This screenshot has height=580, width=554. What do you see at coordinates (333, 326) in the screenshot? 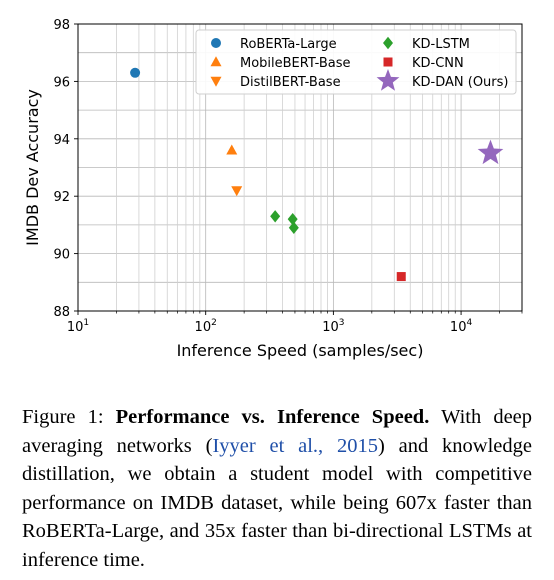
I see `x-tick-label: 10³` at bounding box center [333, 326].